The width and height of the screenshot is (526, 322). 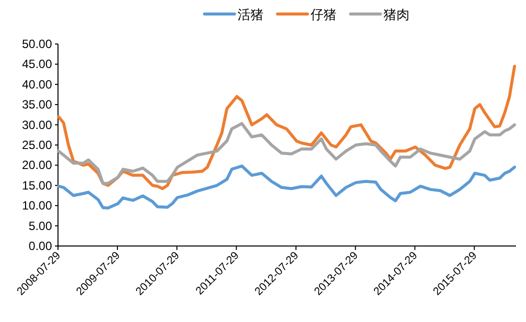 I want to click on y-tick-label: 40.00, so click(x=37, y=84).